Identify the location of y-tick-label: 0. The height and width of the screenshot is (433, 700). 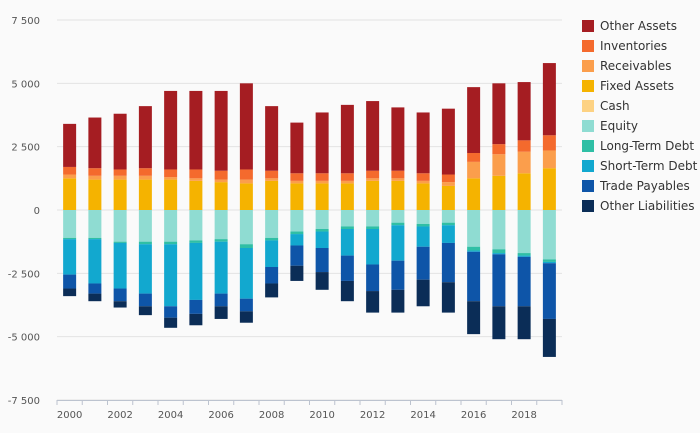
(37, 211).